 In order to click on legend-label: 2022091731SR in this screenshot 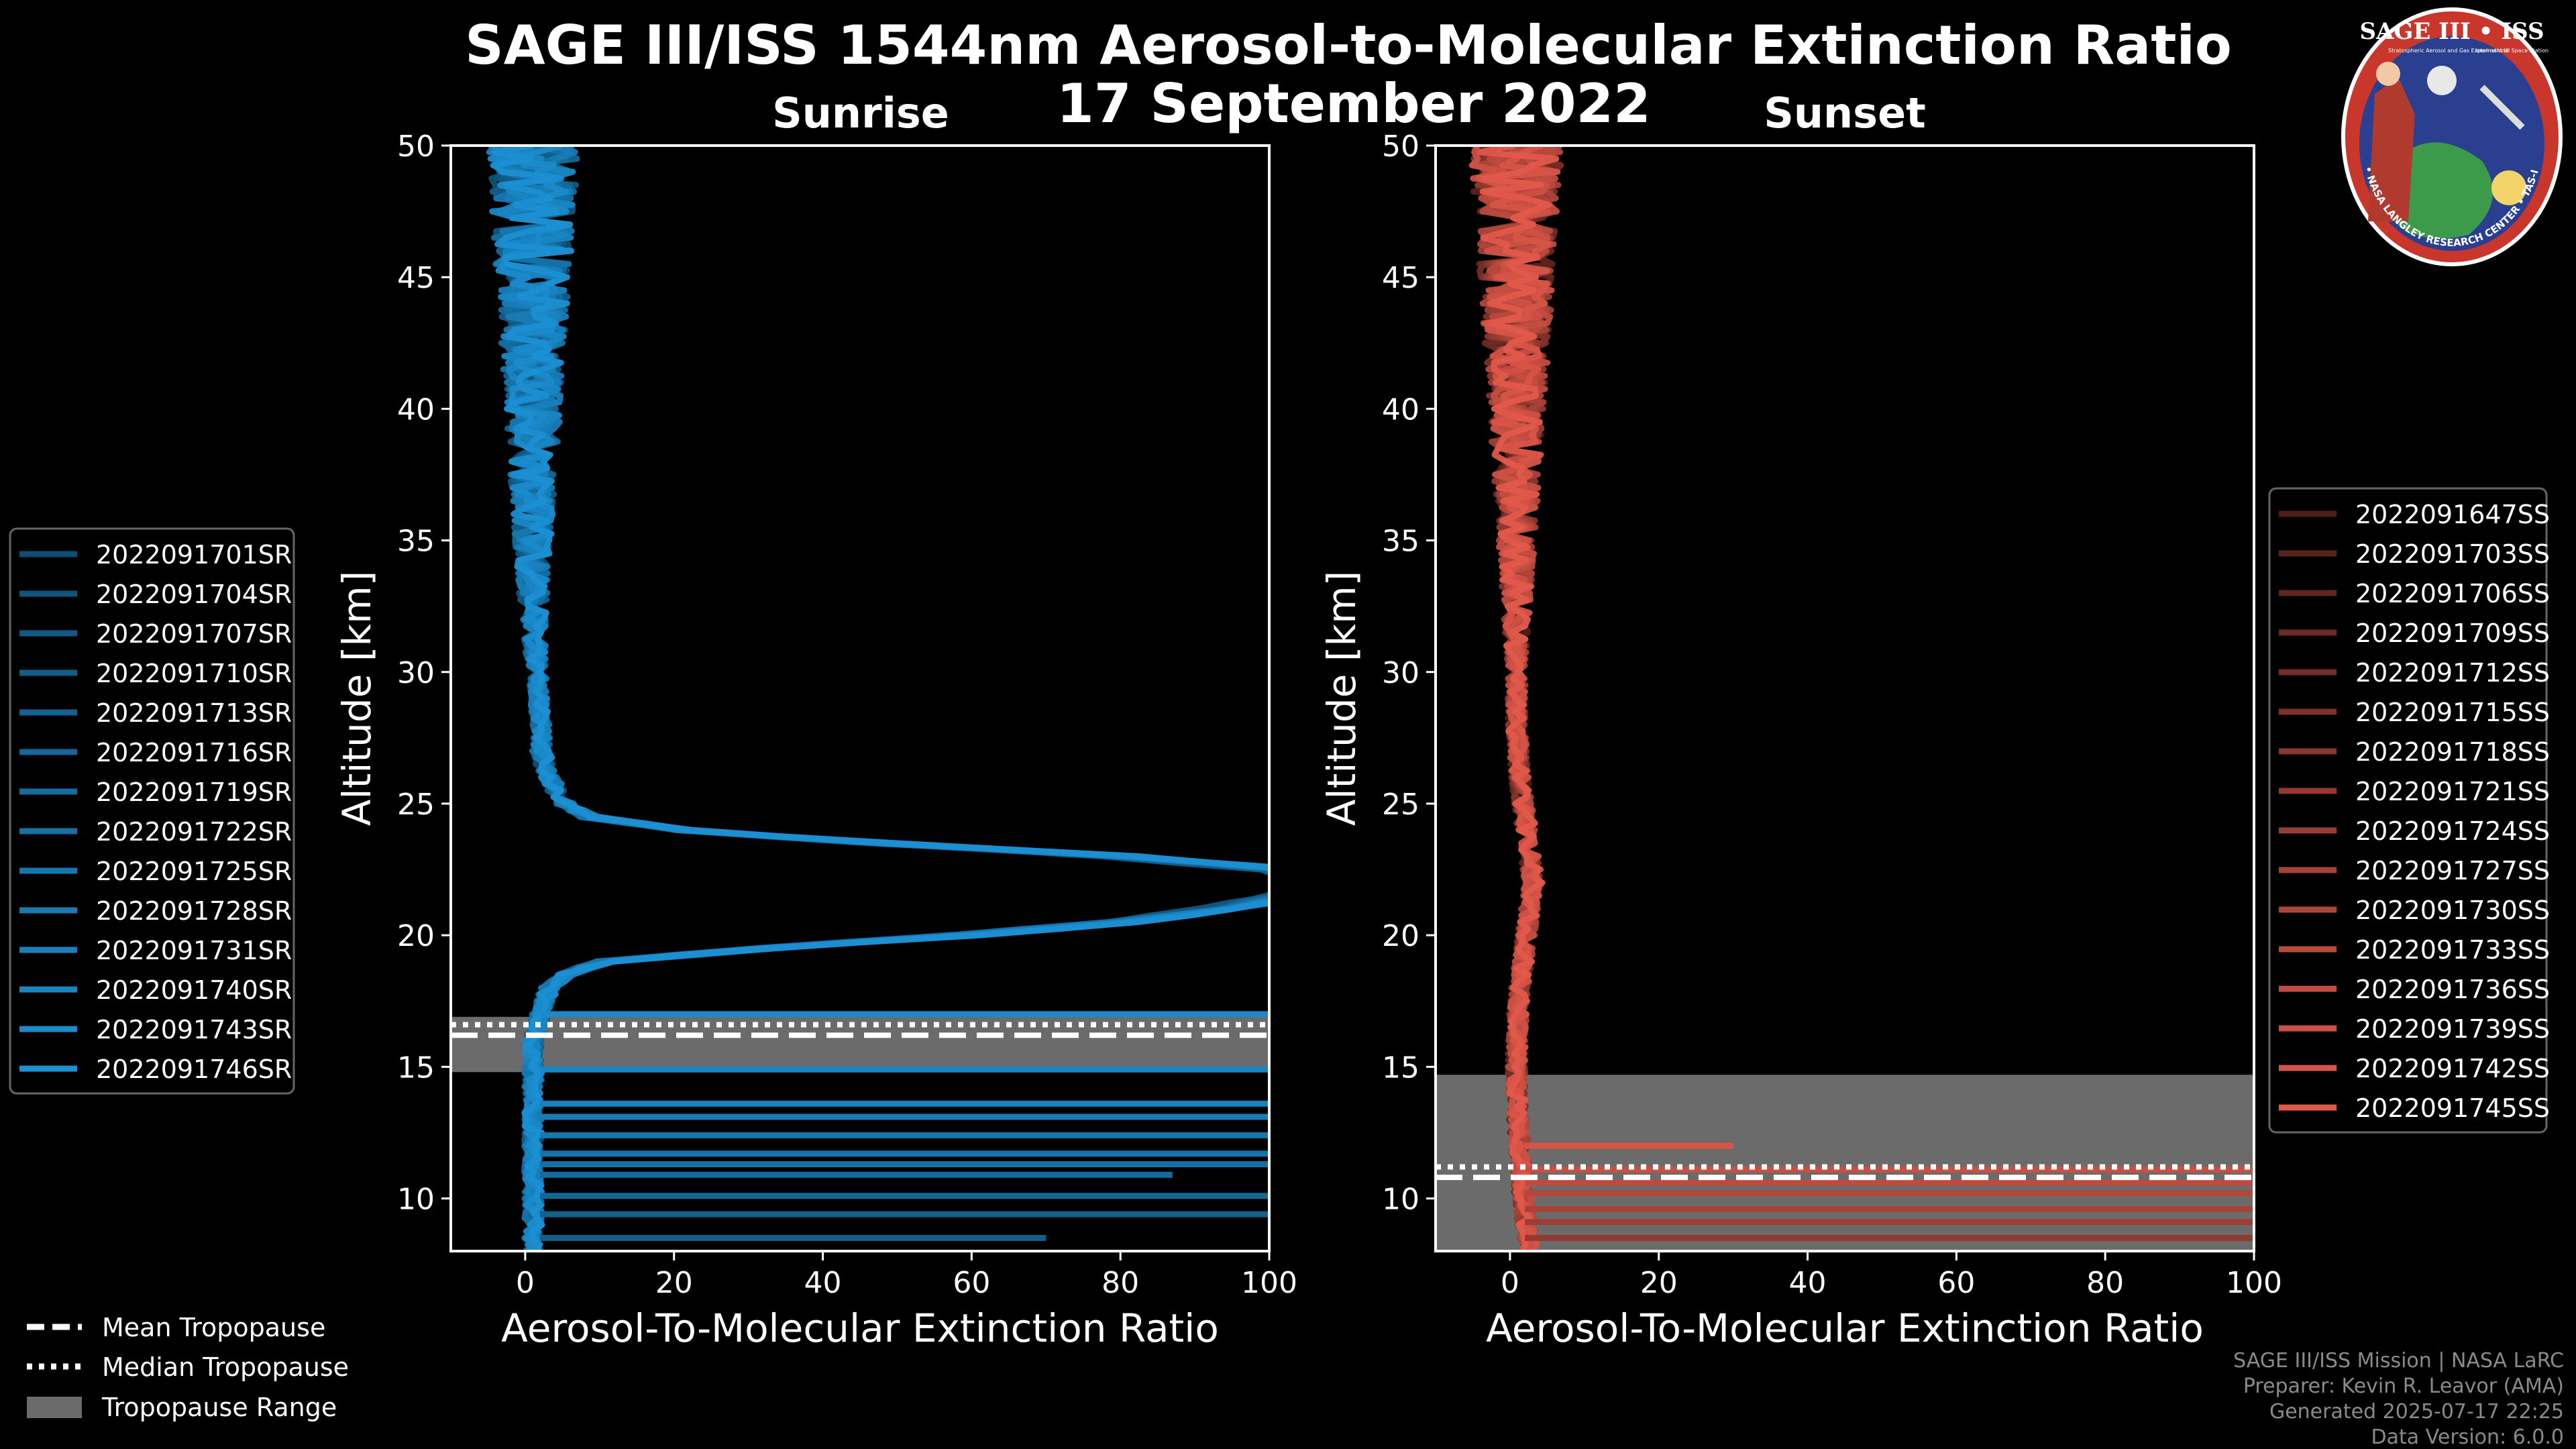, I will do `click(194, 950)`.